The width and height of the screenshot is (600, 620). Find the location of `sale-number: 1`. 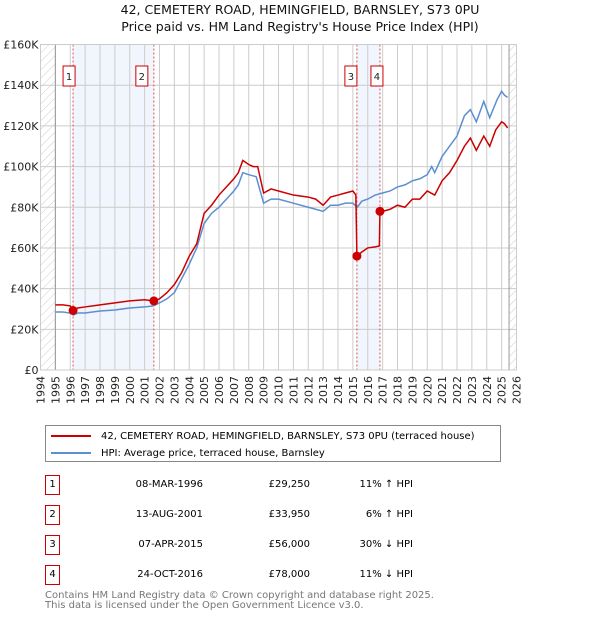

sale-number: 1 is located at coordinates (52, 485).